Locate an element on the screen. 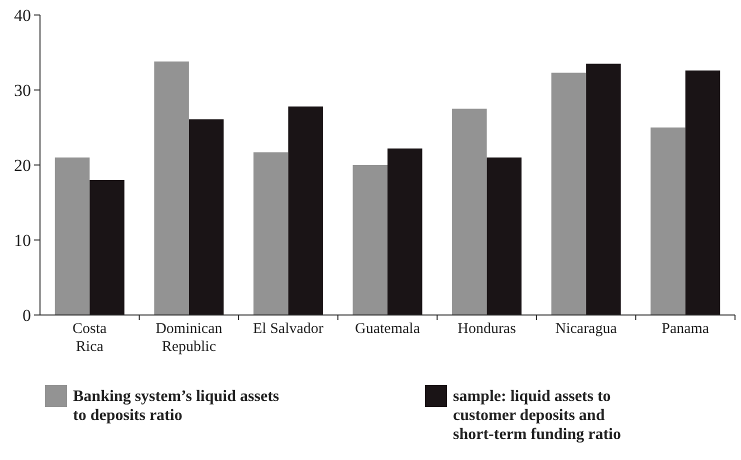  x-tick-label: Costa Rica is located at coordinates (90, 338).